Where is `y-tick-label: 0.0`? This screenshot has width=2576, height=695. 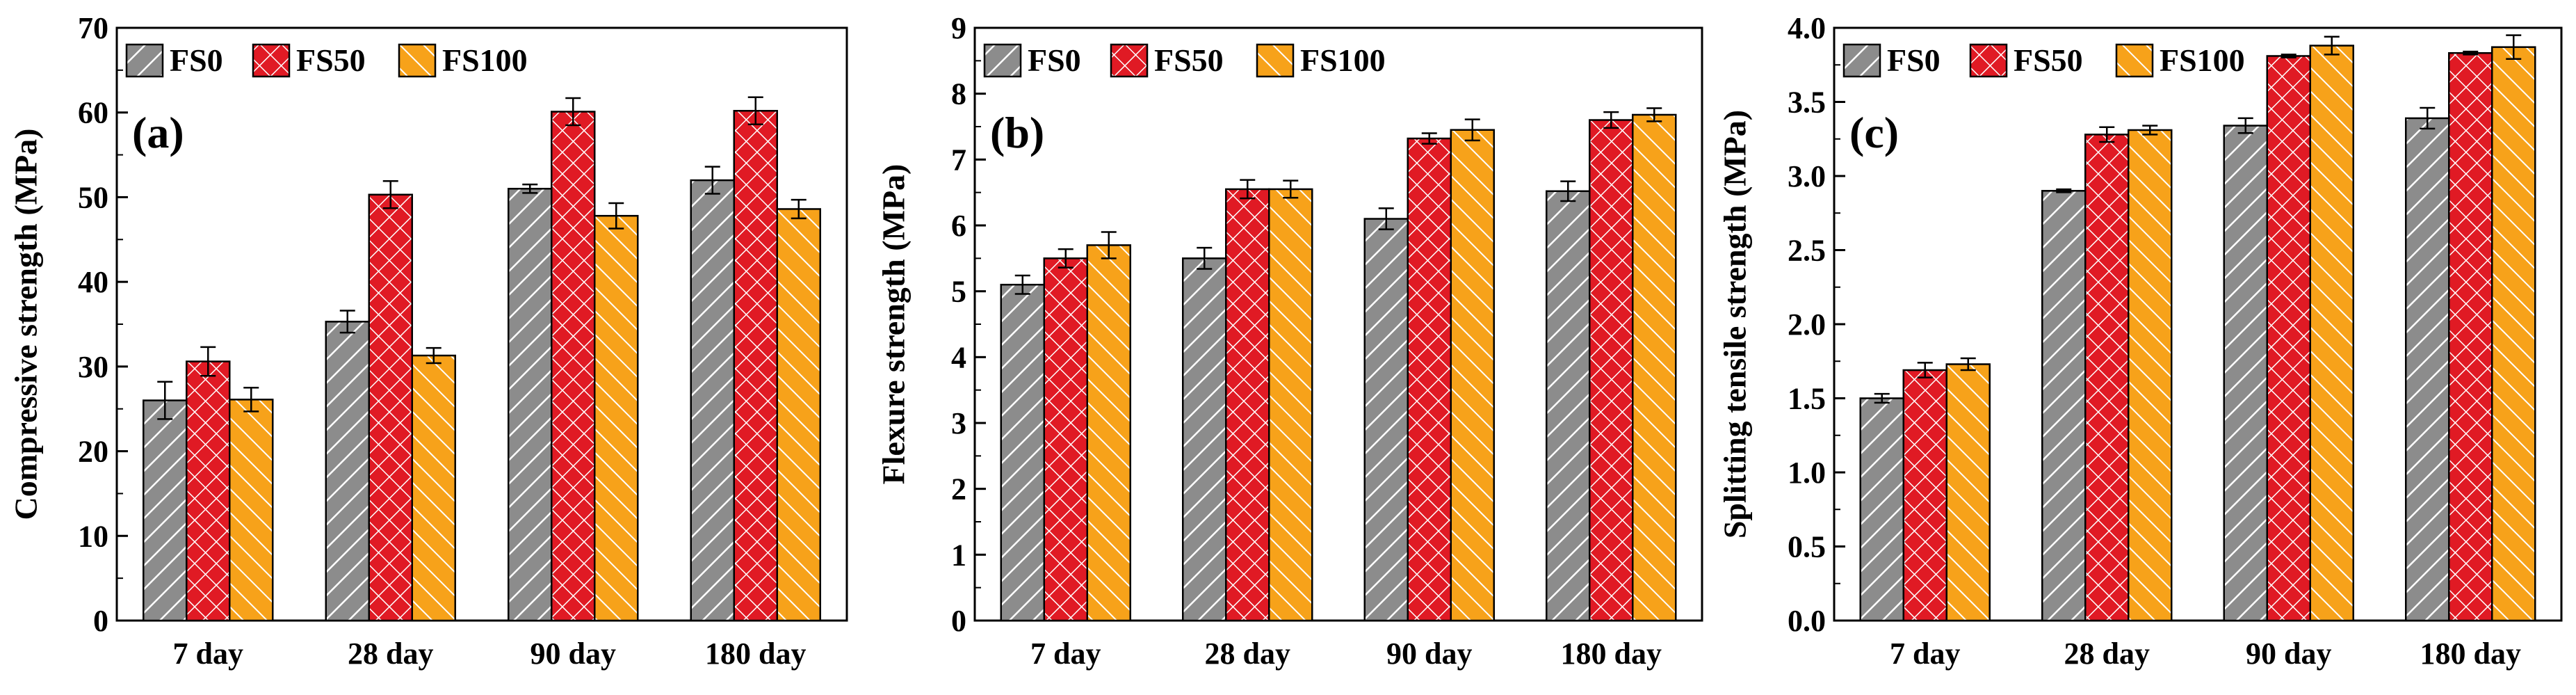
y-tick-label: 0.0 is located at coordinates (1807, 621).